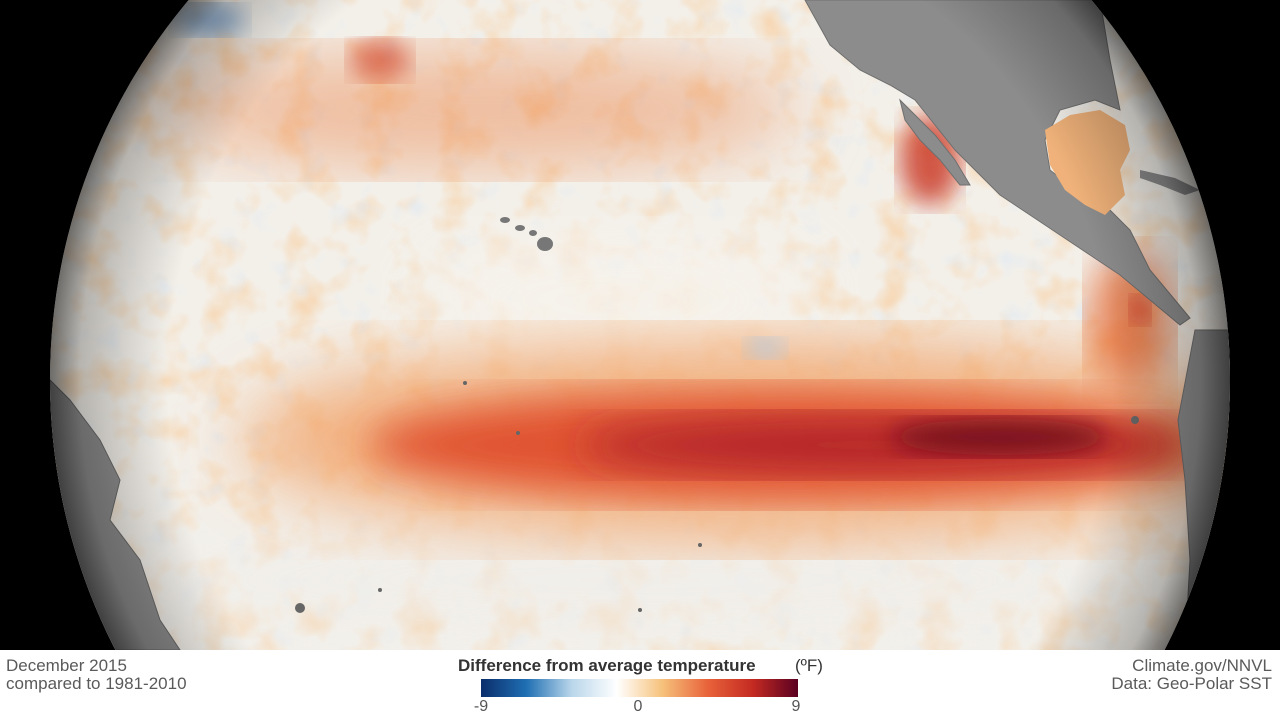 The width and height of the screenshot is (1280, 720). I want to click on date-caption: December 2015 compared to 1981-2010, so click(96, 675).